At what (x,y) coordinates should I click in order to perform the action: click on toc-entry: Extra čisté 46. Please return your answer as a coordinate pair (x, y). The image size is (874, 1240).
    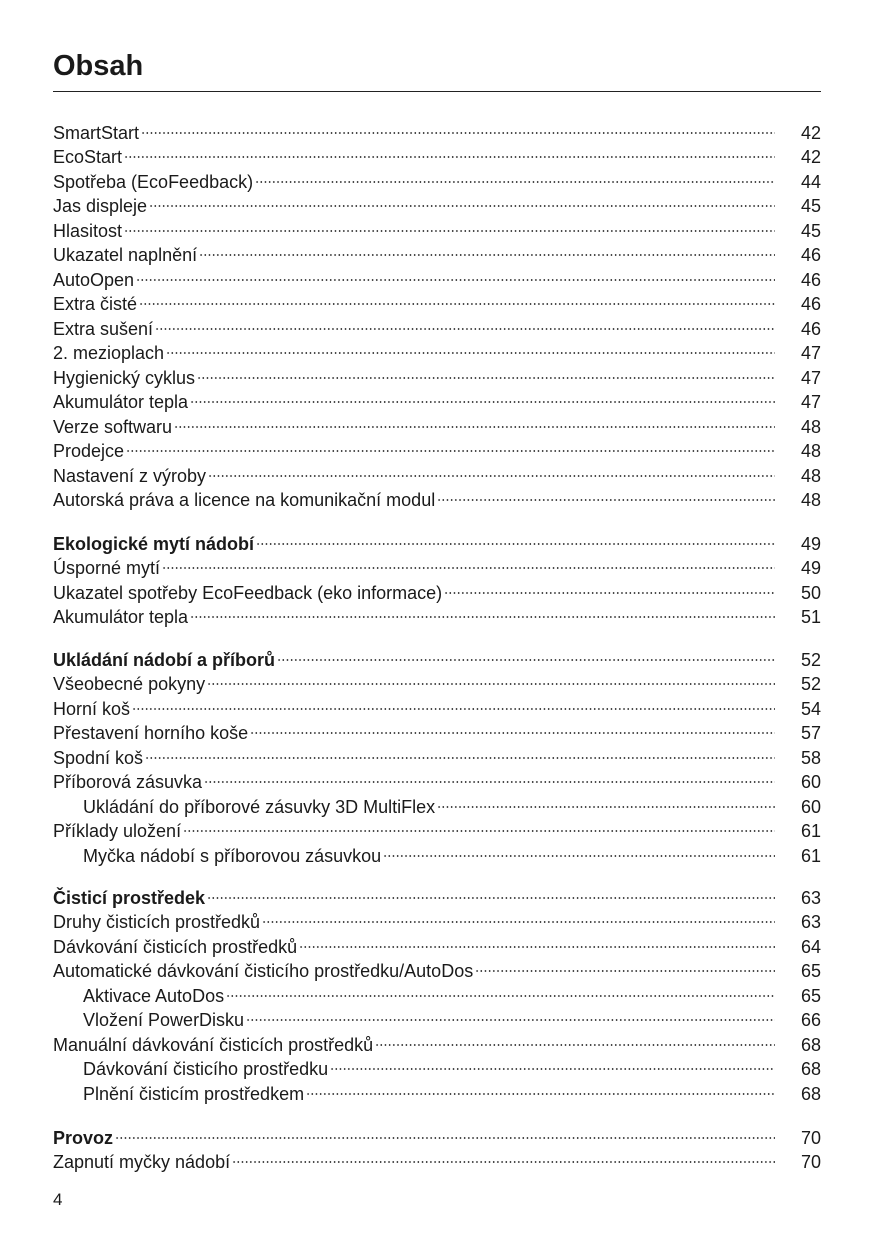
    Looking at the image, I should click on (437, 300).